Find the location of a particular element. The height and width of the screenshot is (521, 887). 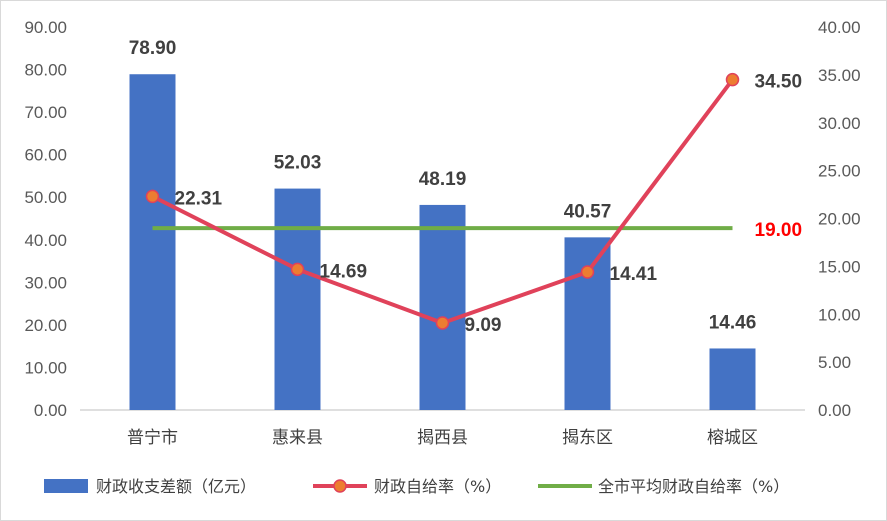

ratio-data-label: 9.09 is located at coordinates (483, 325).